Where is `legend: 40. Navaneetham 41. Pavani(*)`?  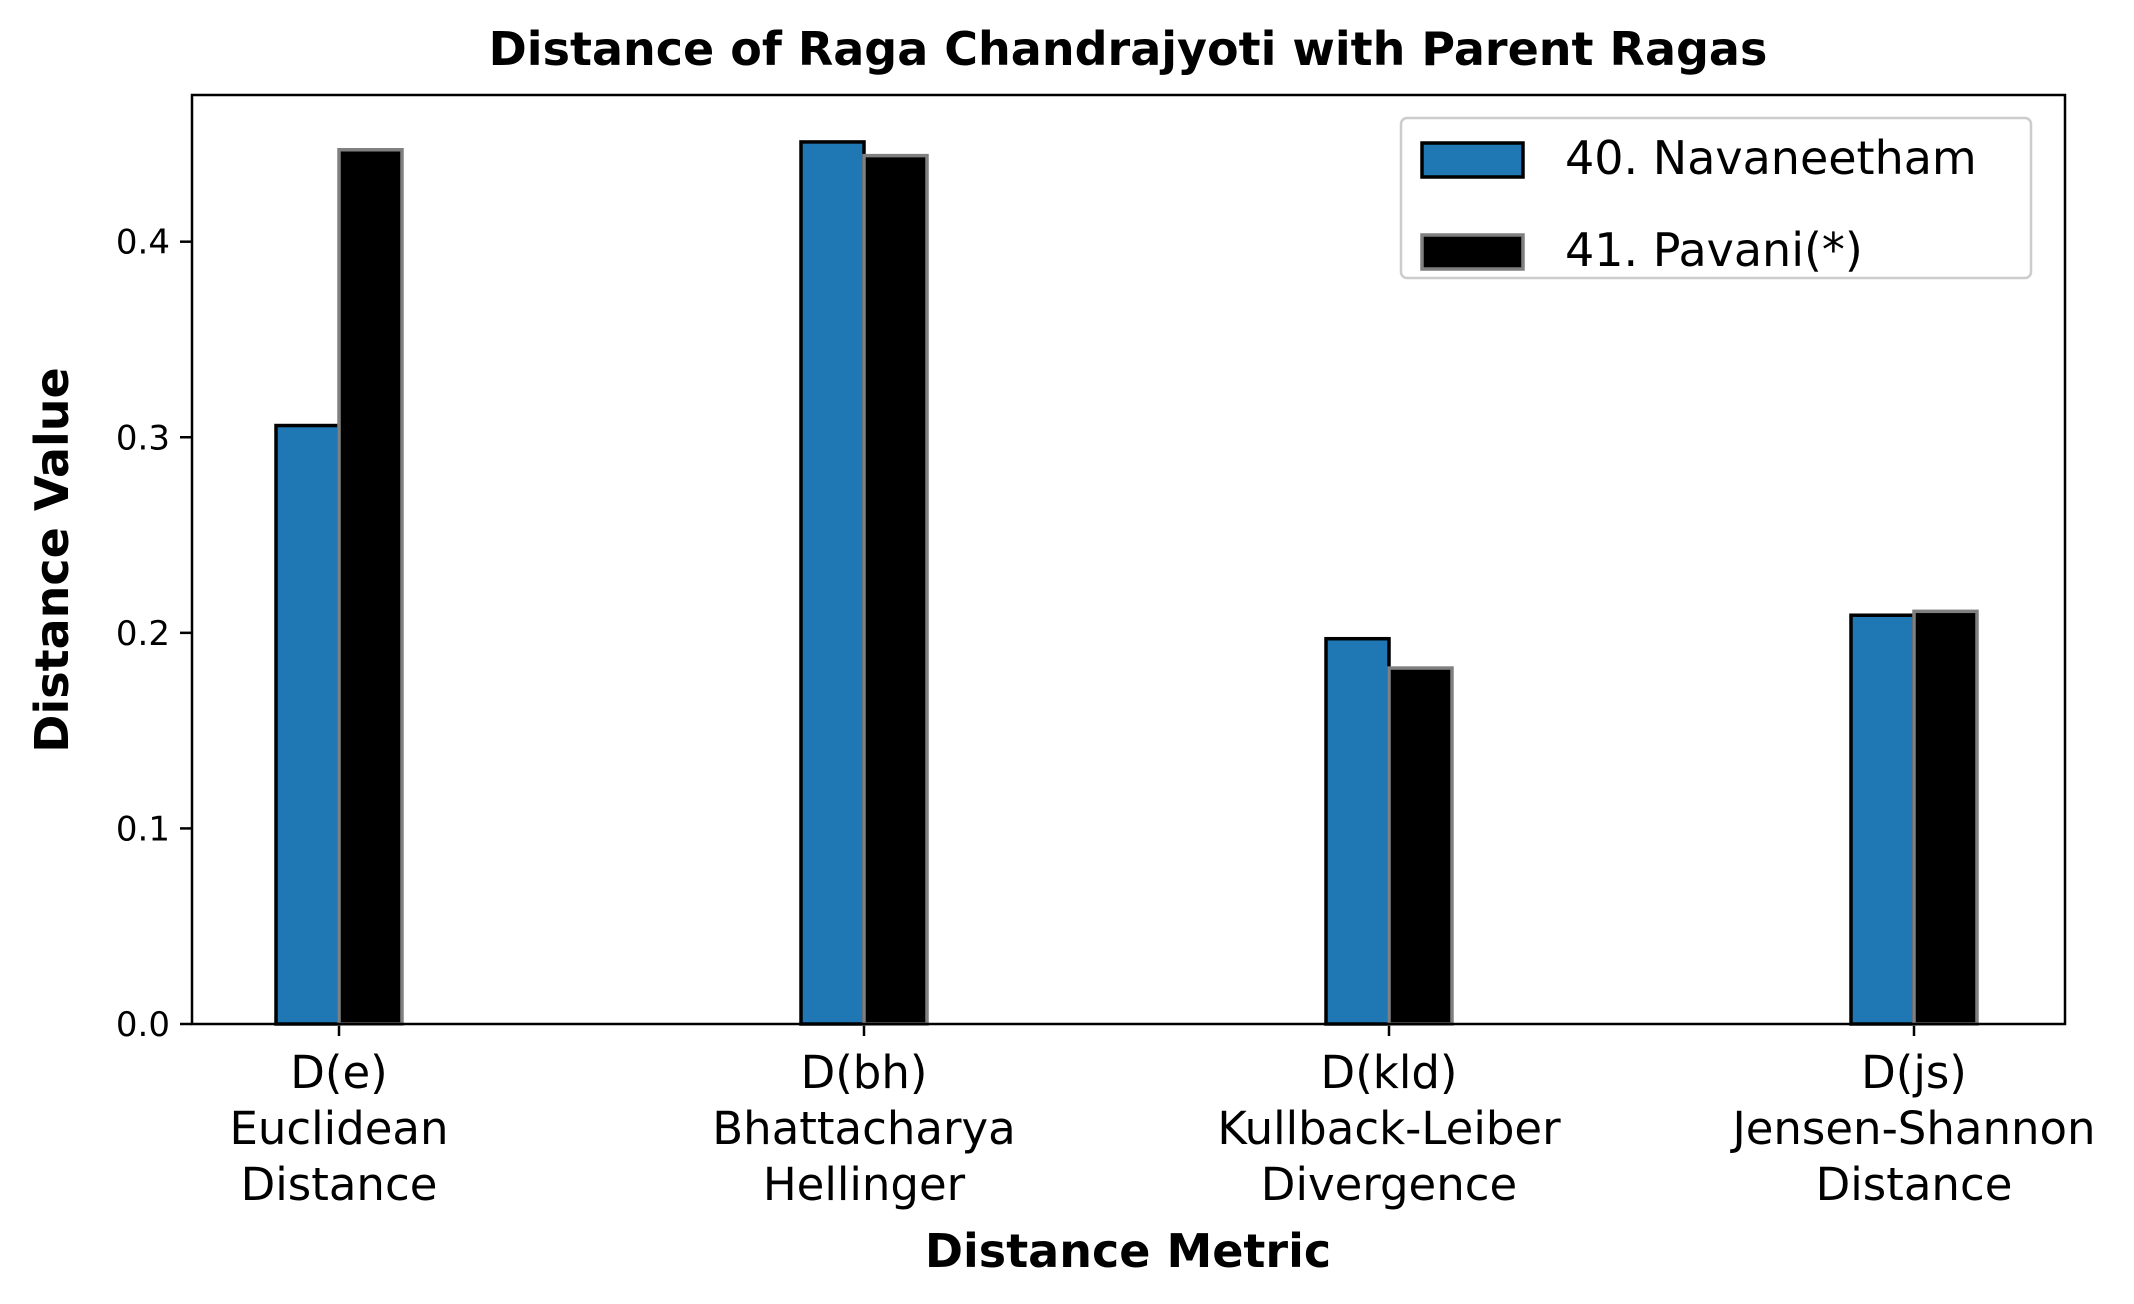
legend: 40. Navaneetham 41. Pavani(*) is located at coordinates (1716, 198).